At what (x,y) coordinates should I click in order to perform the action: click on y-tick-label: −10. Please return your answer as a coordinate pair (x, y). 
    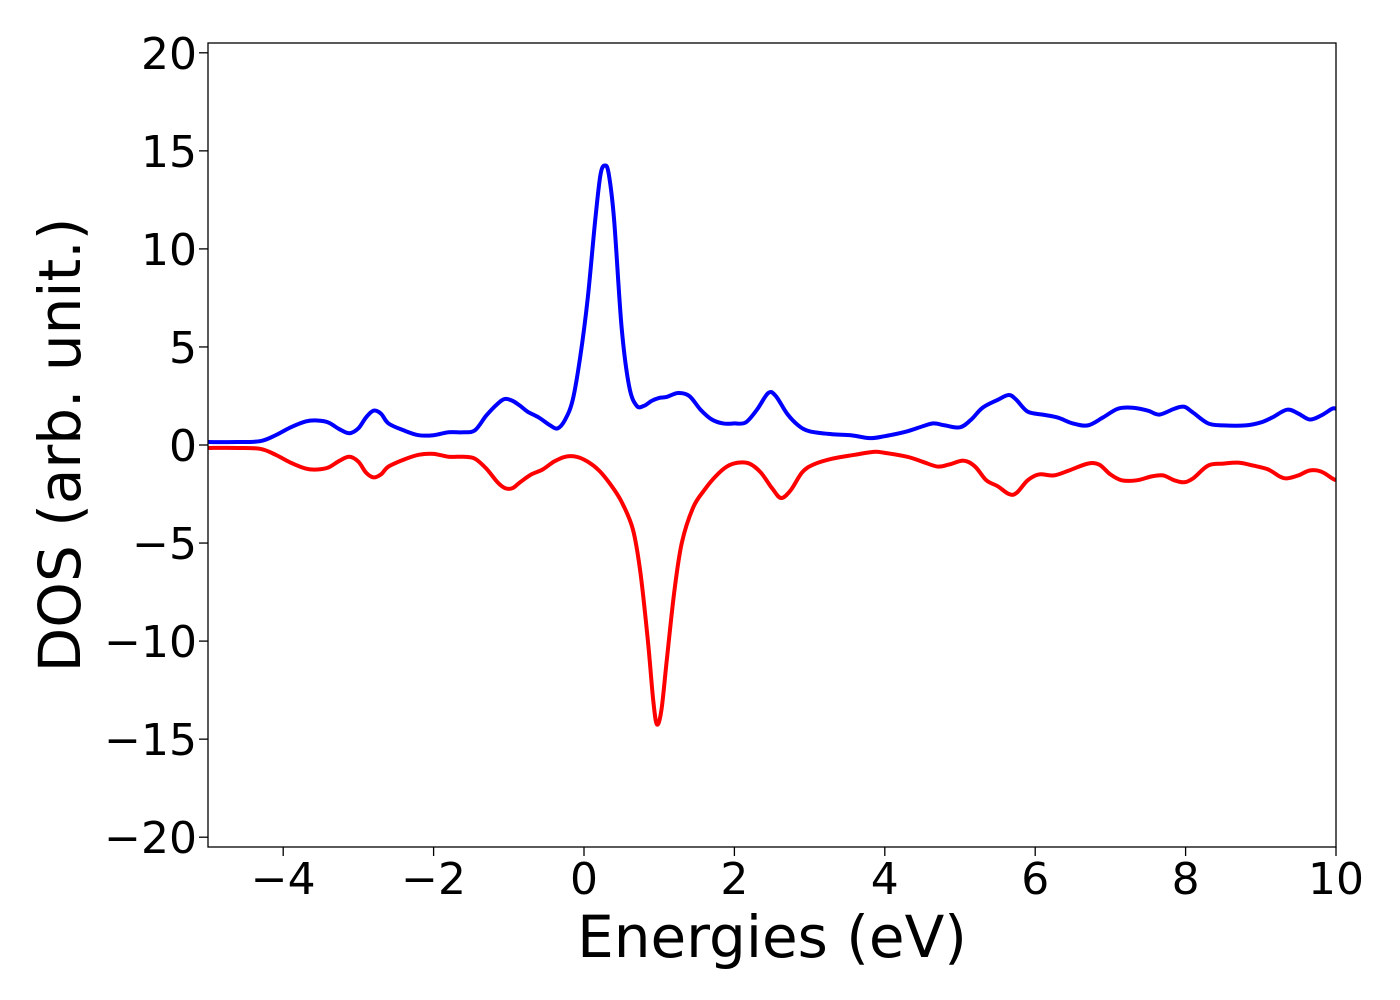
    Looking at the image, I should click on (150, 642).